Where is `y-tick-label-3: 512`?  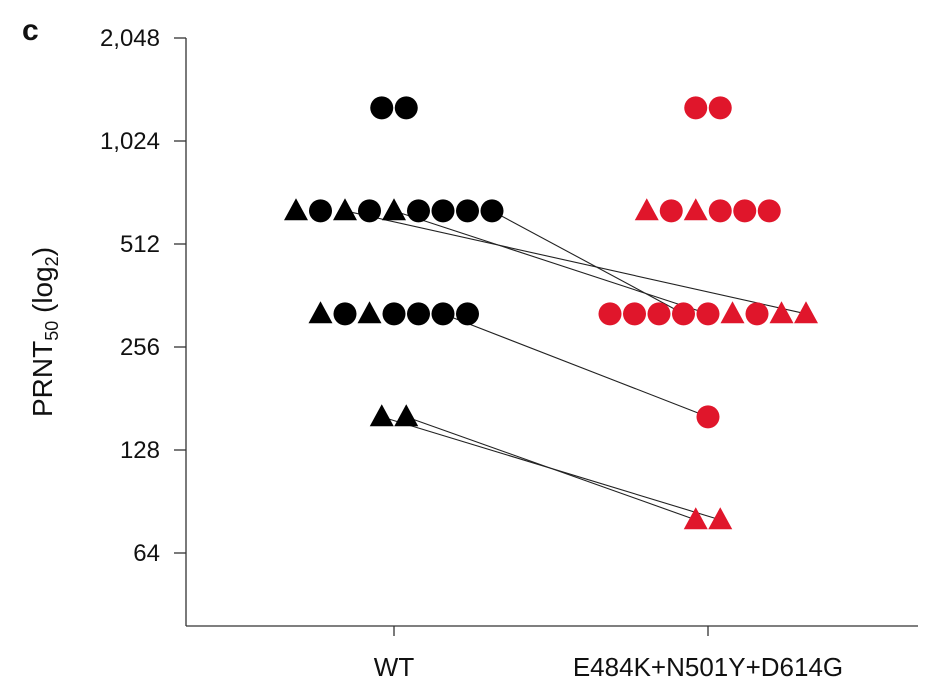 y-tick-label-3: 512 is located at coordinates (140, 244).